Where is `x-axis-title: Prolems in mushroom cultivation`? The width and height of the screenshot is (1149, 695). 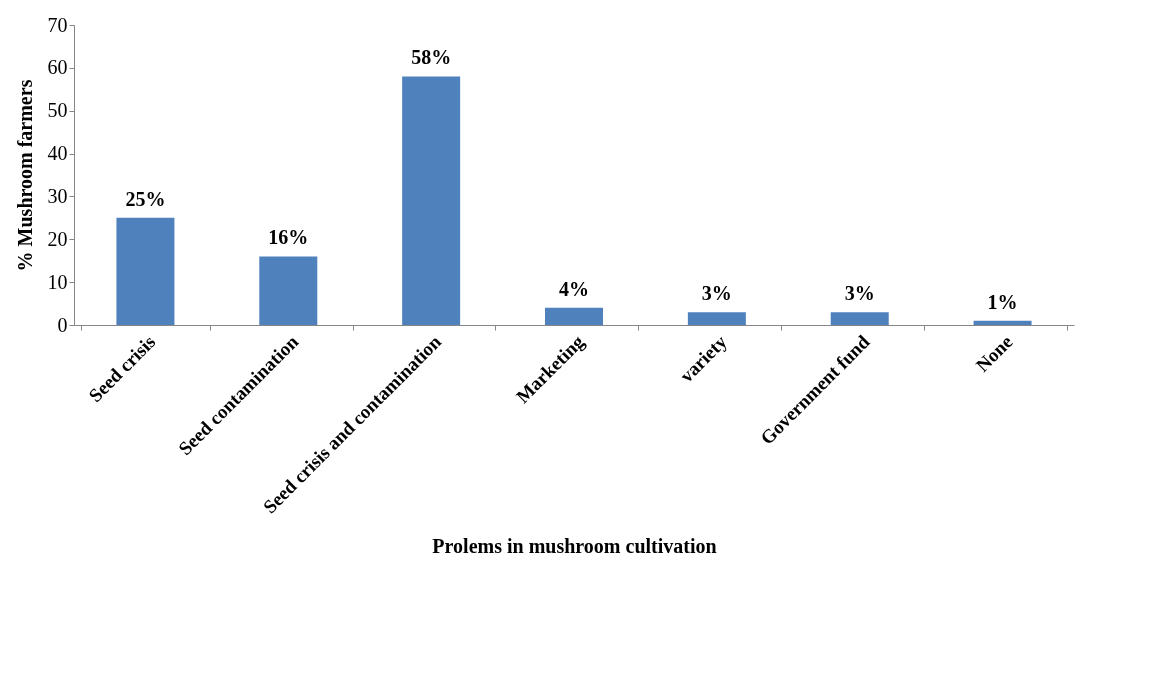
x-axis-title: Prolems in mushroom cultivation is located at coordinates (574, 546).